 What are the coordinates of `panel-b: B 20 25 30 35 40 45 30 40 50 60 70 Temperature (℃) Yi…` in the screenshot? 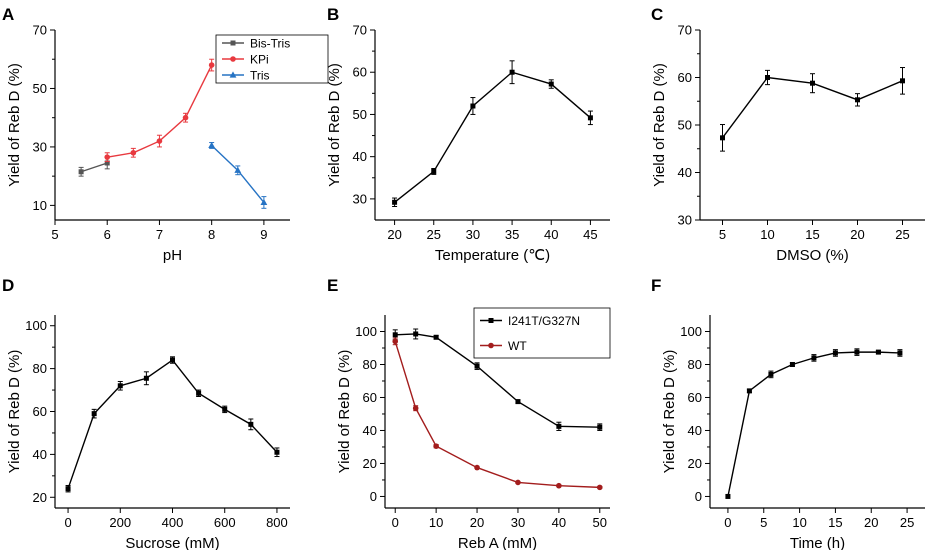 It's located at (468, 134).